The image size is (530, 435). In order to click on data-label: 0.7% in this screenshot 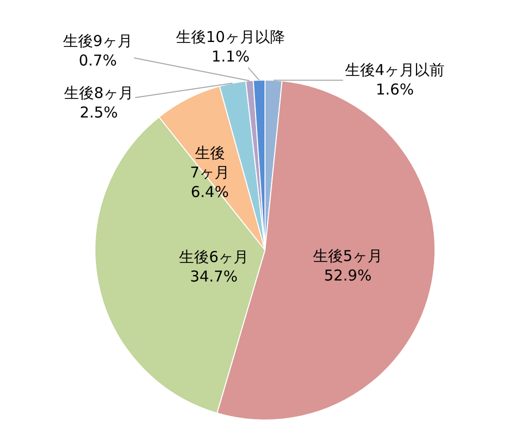, I will do `click(97, 61)`.